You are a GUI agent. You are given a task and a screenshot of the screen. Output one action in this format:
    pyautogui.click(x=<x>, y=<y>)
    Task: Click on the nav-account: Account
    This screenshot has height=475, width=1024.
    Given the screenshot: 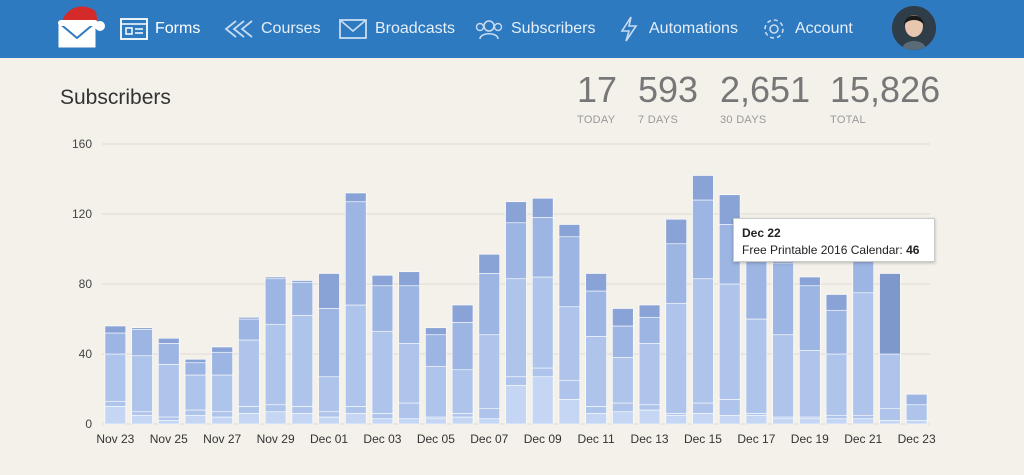 What is the action you would take?
    pyautogui.click(x=806, y=29)
    